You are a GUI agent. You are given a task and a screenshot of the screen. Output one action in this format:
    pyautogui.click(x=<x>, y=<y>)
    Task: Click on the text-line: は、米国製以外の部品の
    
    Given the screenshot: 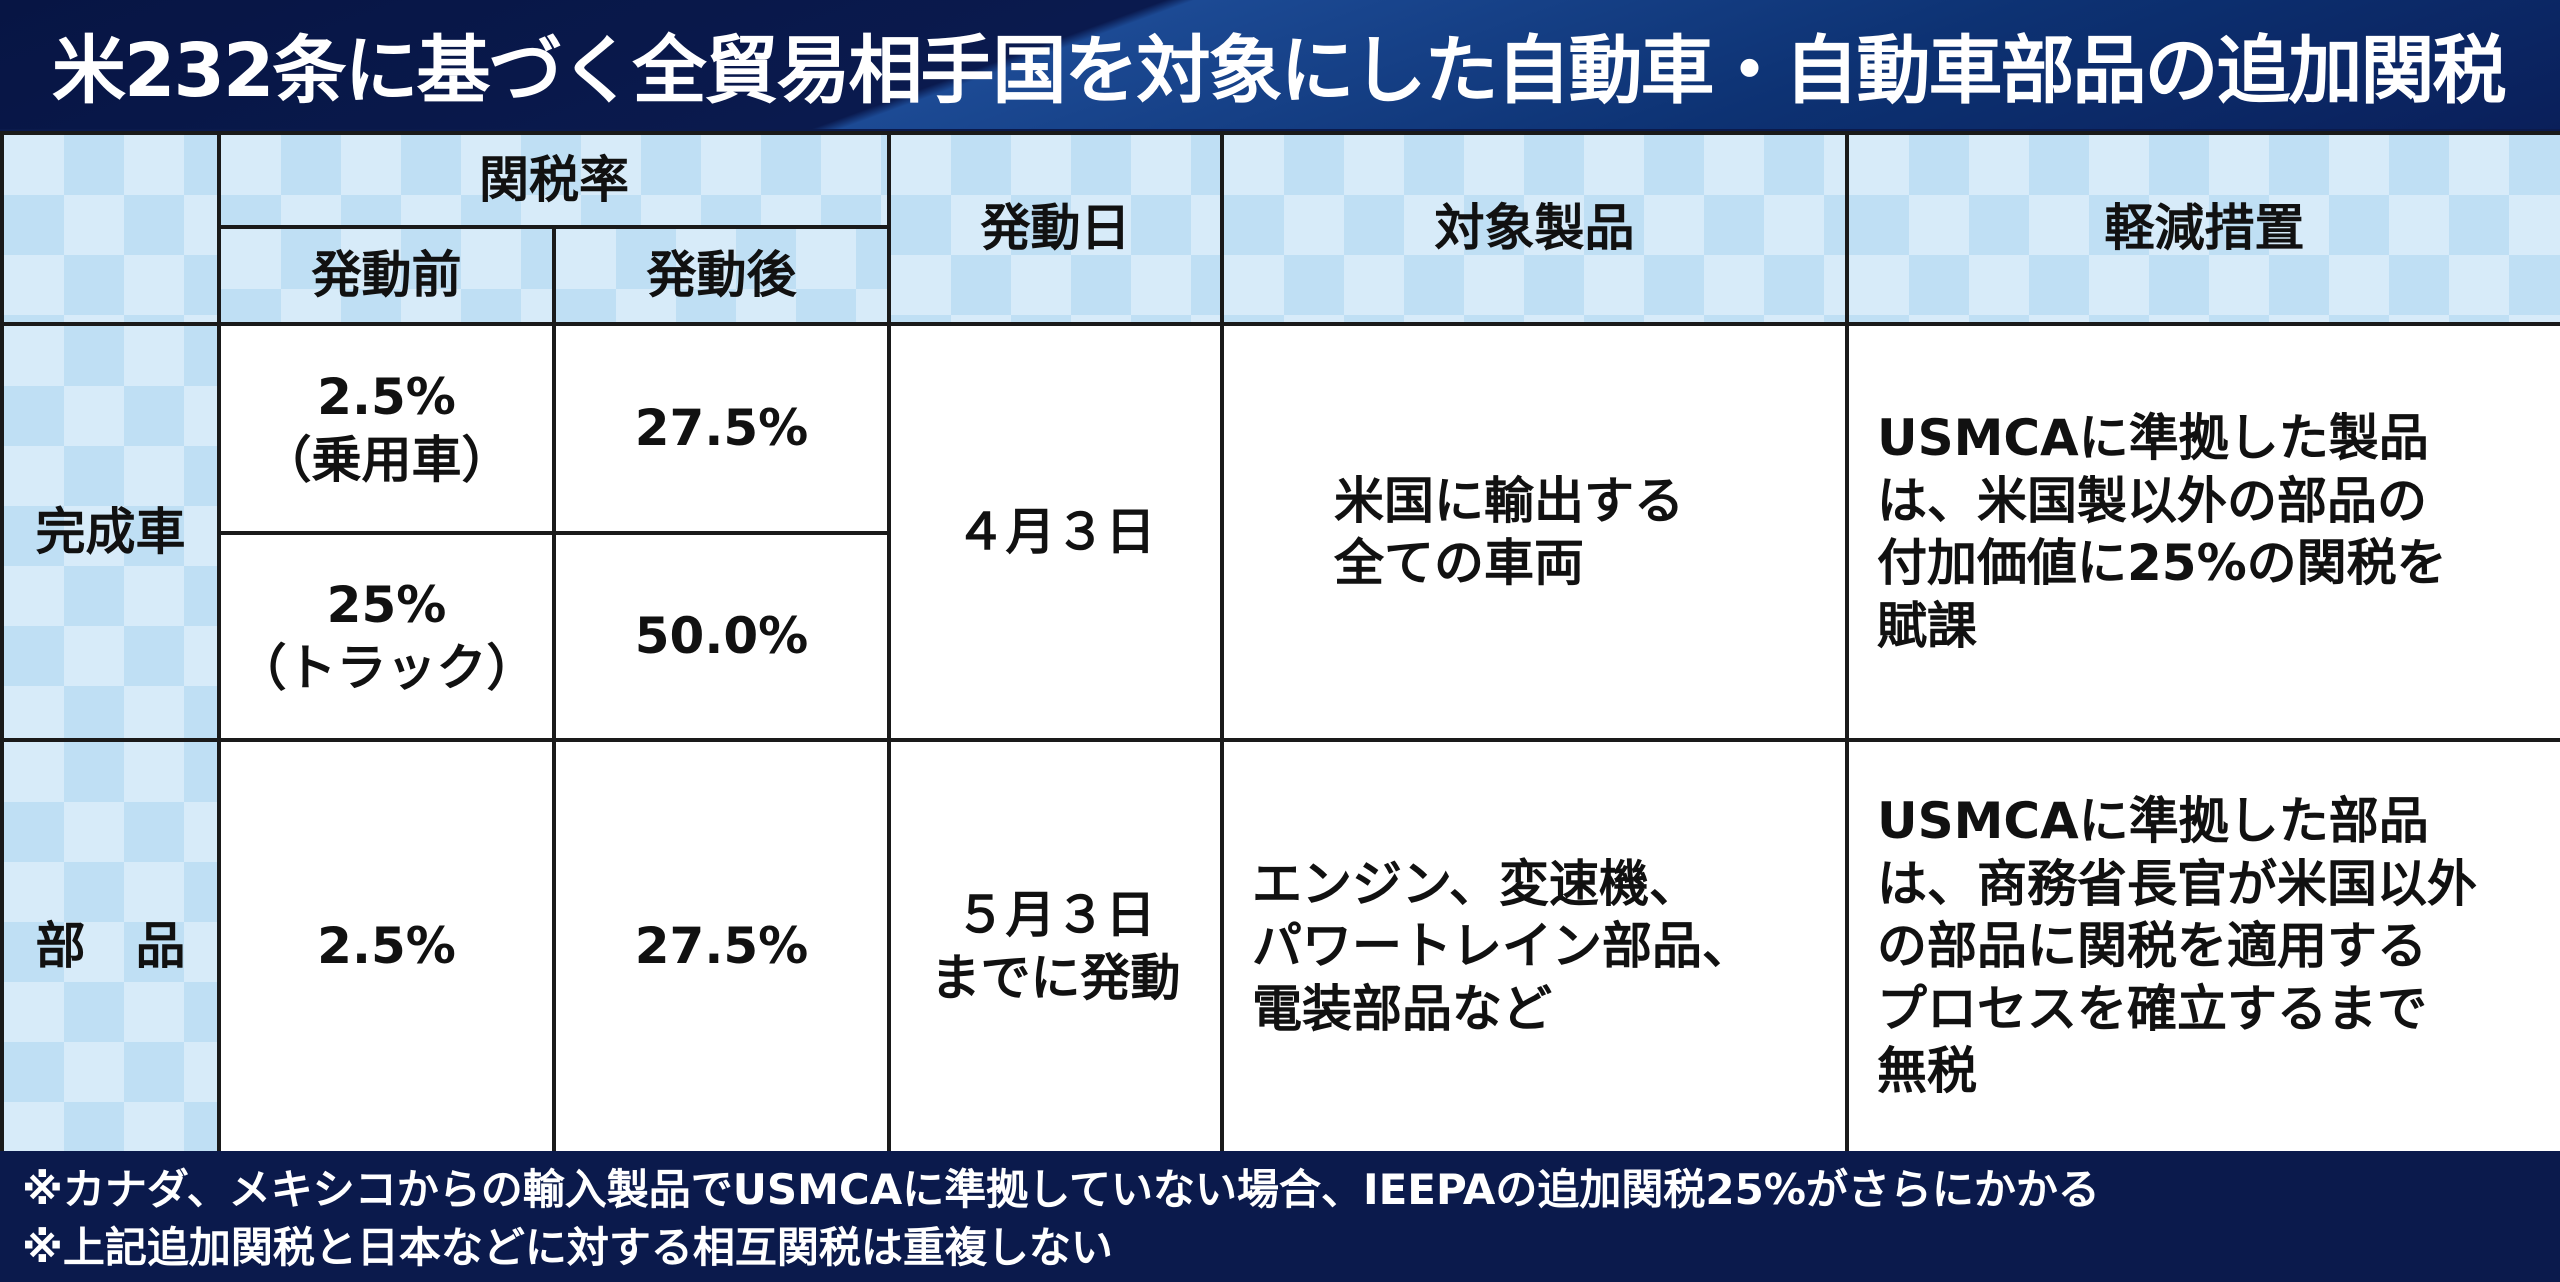 What is the action you would take?
    pyautogui.click(x=2152, y=500)
    